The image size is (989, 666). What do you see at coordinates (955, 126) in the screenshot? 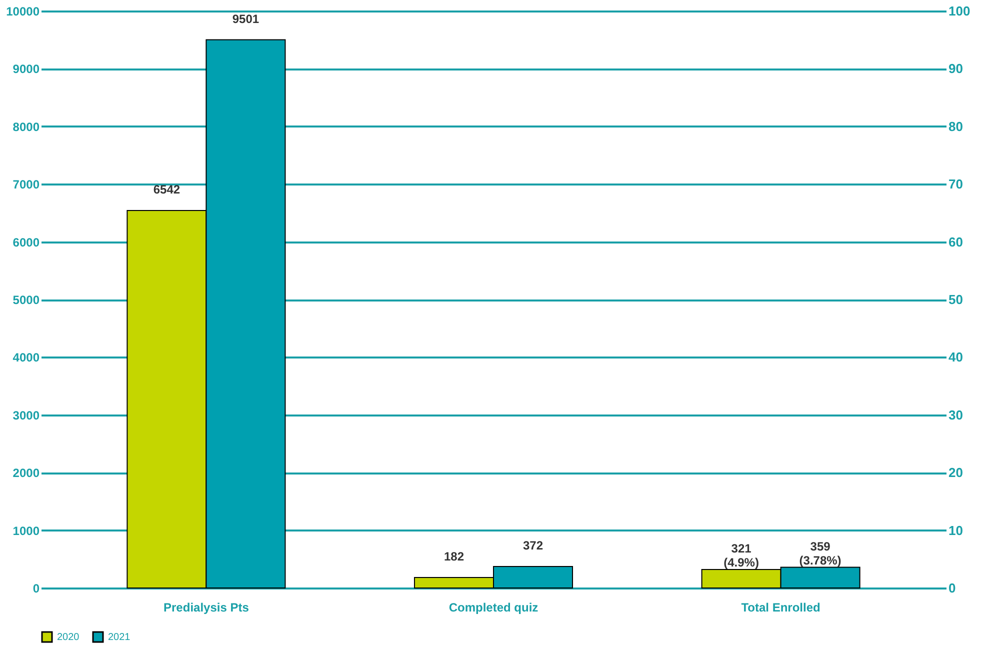
I see `y2-tick-label: 80` at bounding box center [955, 126].